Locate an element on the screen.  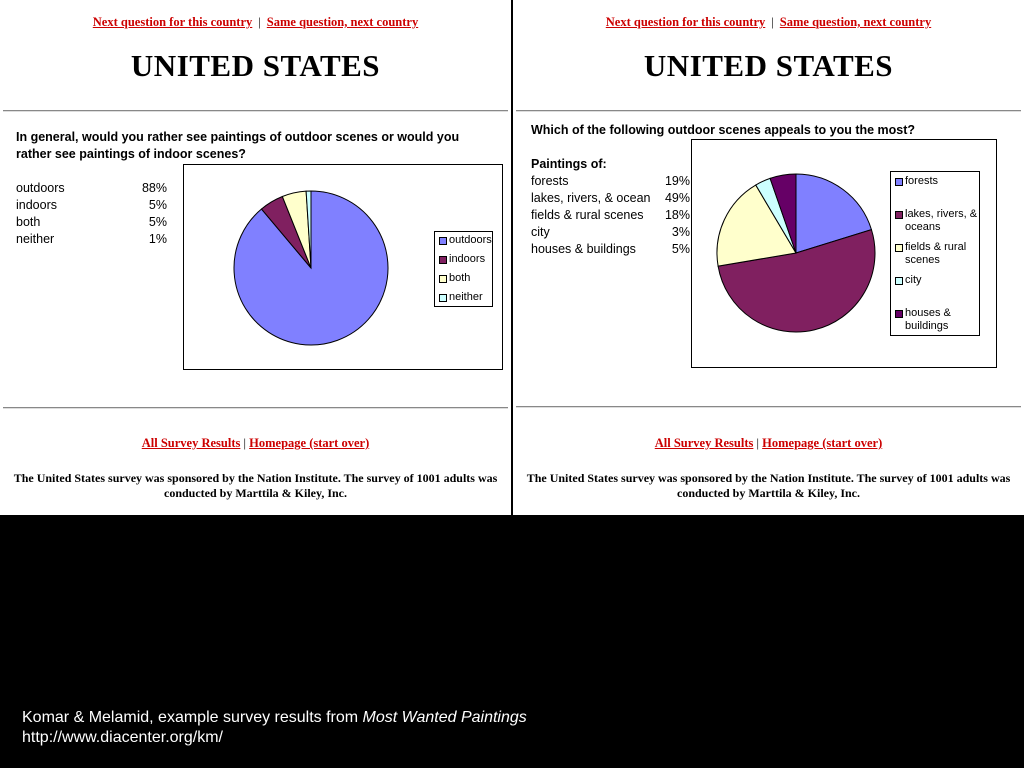
result-label: outdoors is located at coordinates (40, 188).